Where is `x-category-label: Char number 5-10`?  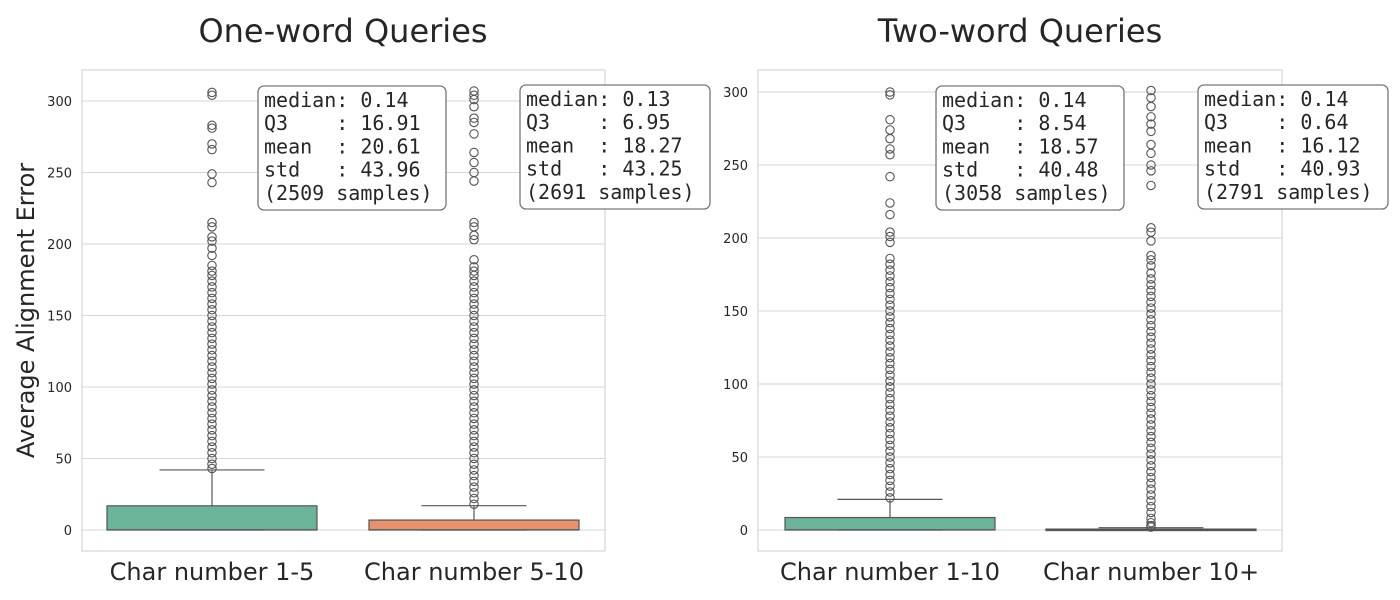 x-category-label: Char number 5-10 is located at coordinates (474, 572).